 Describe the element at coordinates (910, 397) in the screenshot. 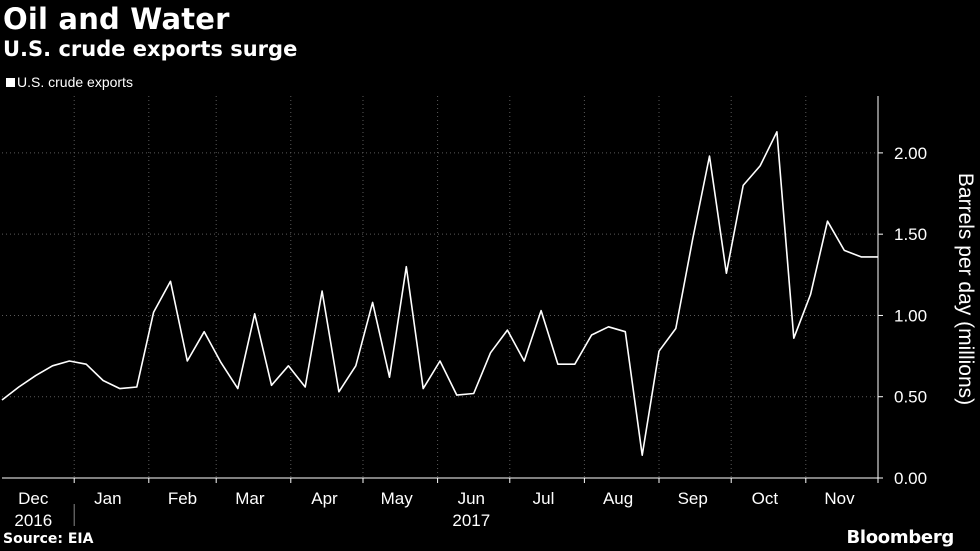

I see `y-tick-label-1: 0.50` at that location.